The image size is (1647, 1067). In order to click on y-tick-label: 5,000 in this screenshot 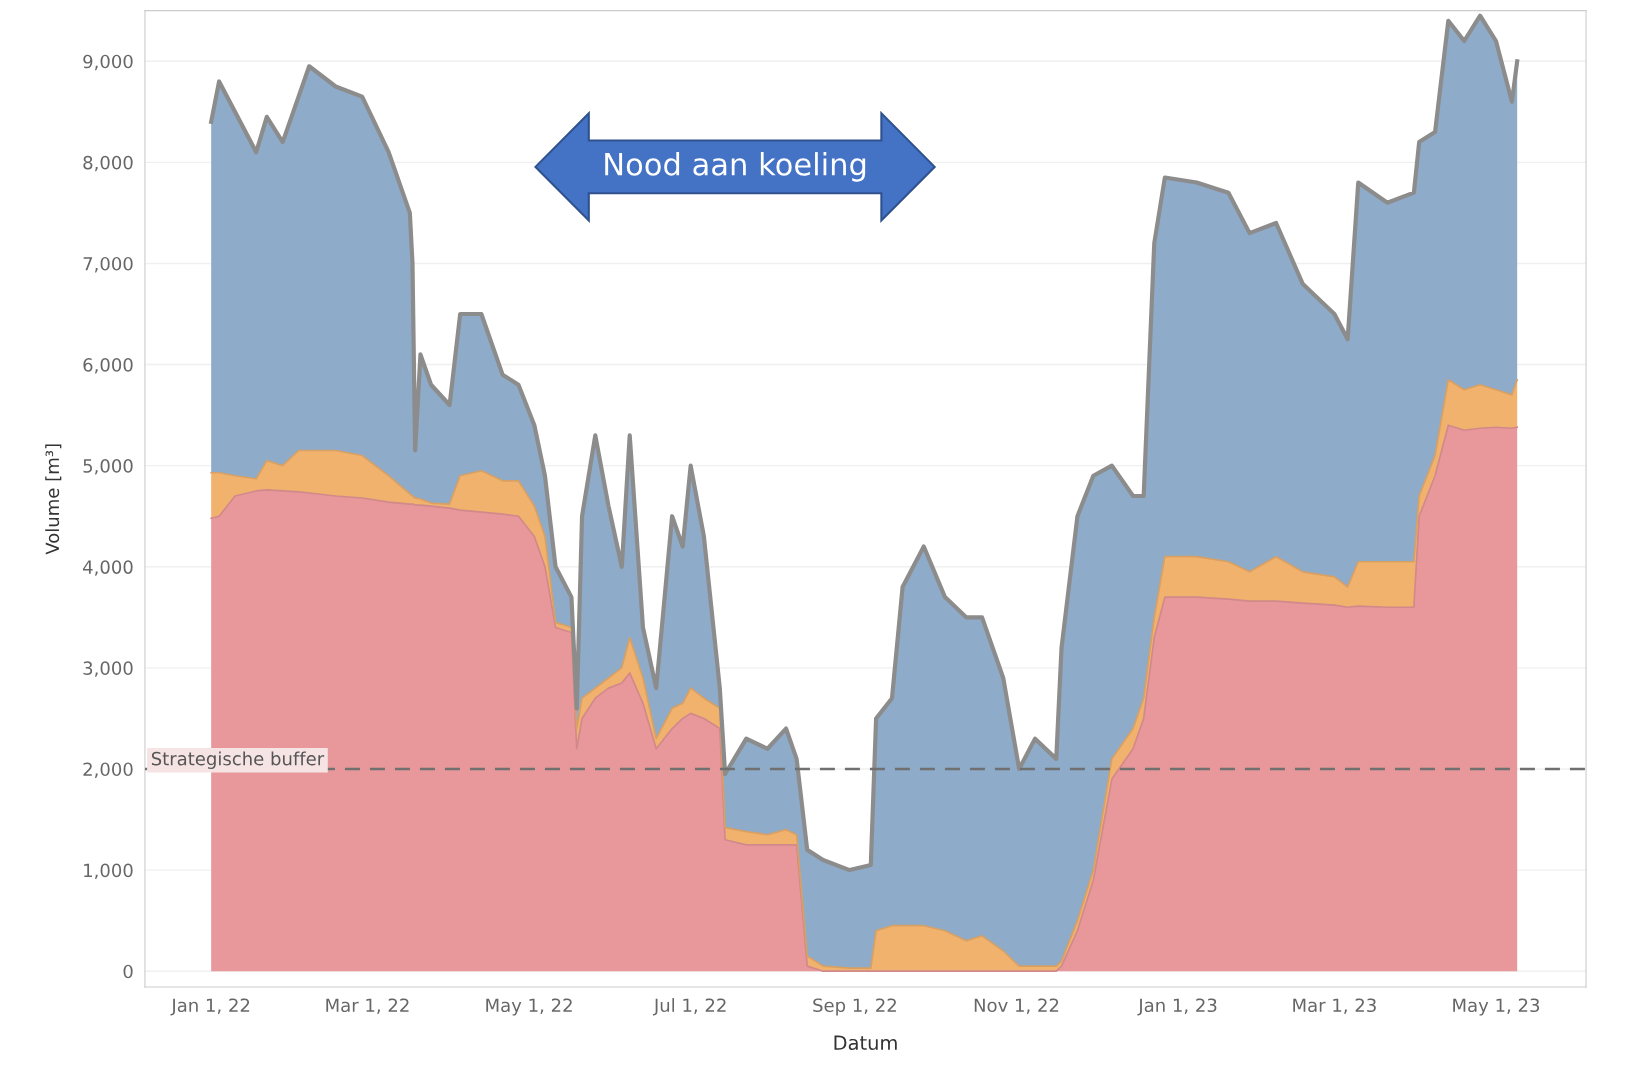, I will do `click(108, 467)`.